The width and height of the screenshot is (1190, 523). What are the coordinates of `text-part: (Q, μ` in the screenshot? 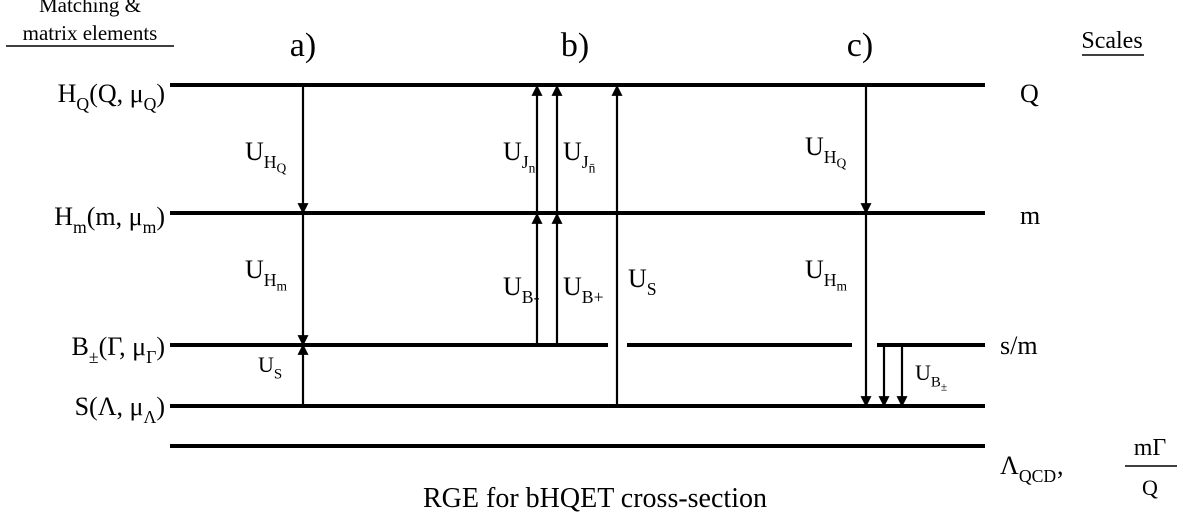 It's located at (116, 93).